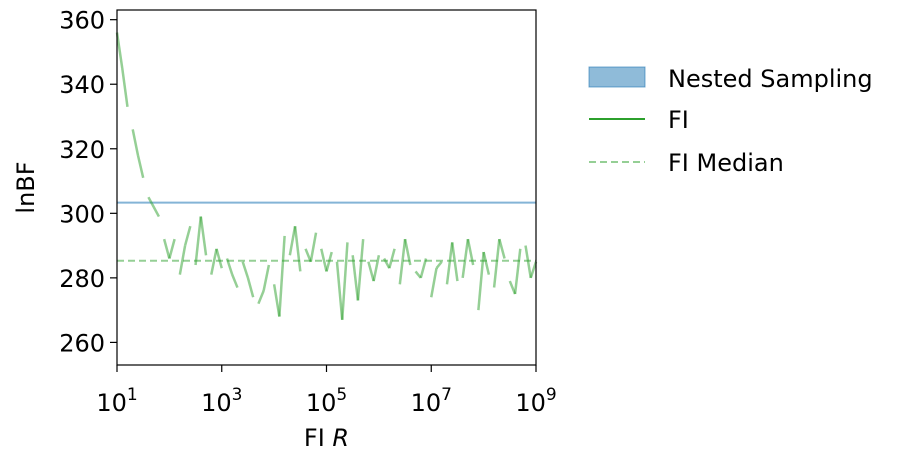 Image resolution: width=924 pixels, height=460 pixels. What do you see at coordinates (617, 77) in the screenshot?
I see `legend-swatch-nested-sampling` at bounding box center [617, 77].